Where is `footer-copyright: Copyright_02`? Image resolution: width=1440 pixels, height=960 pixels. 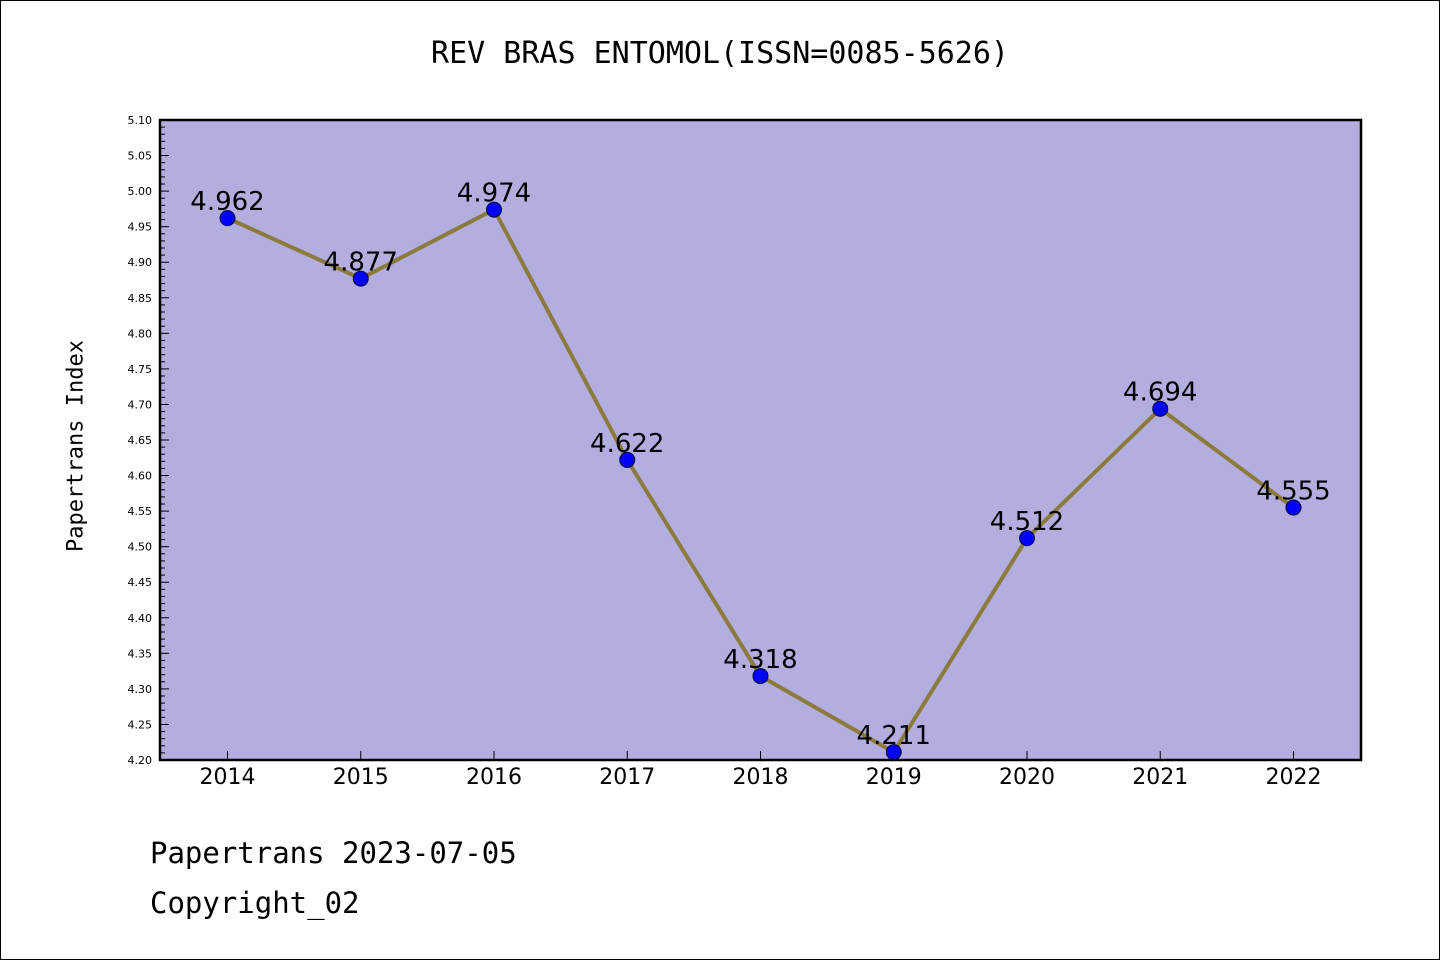 footer-copyright: Copyright_02 is located at coordinates (255, 903).